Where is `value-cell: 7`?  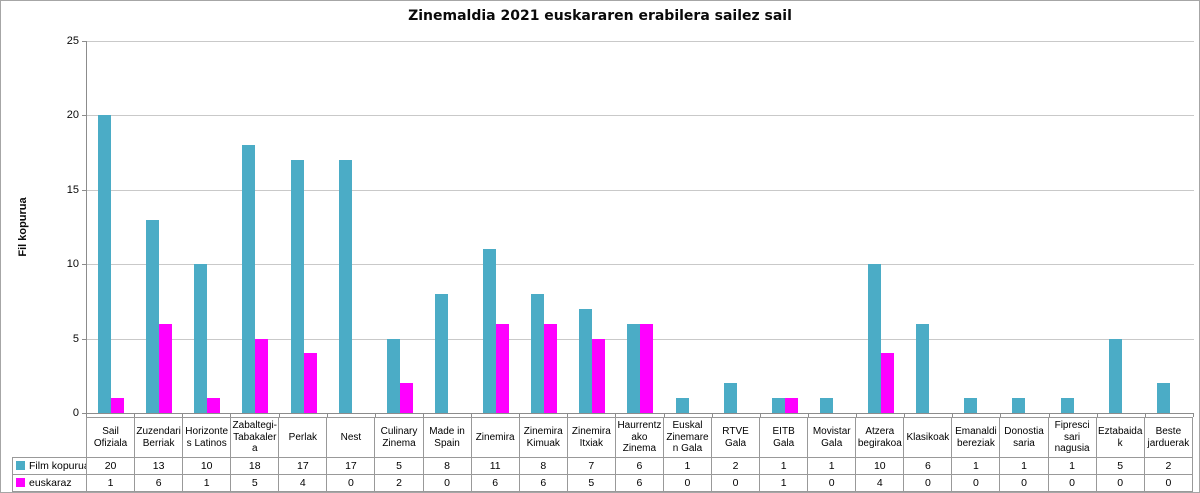
value-cell: 7 is located at coordinates (591, 466).